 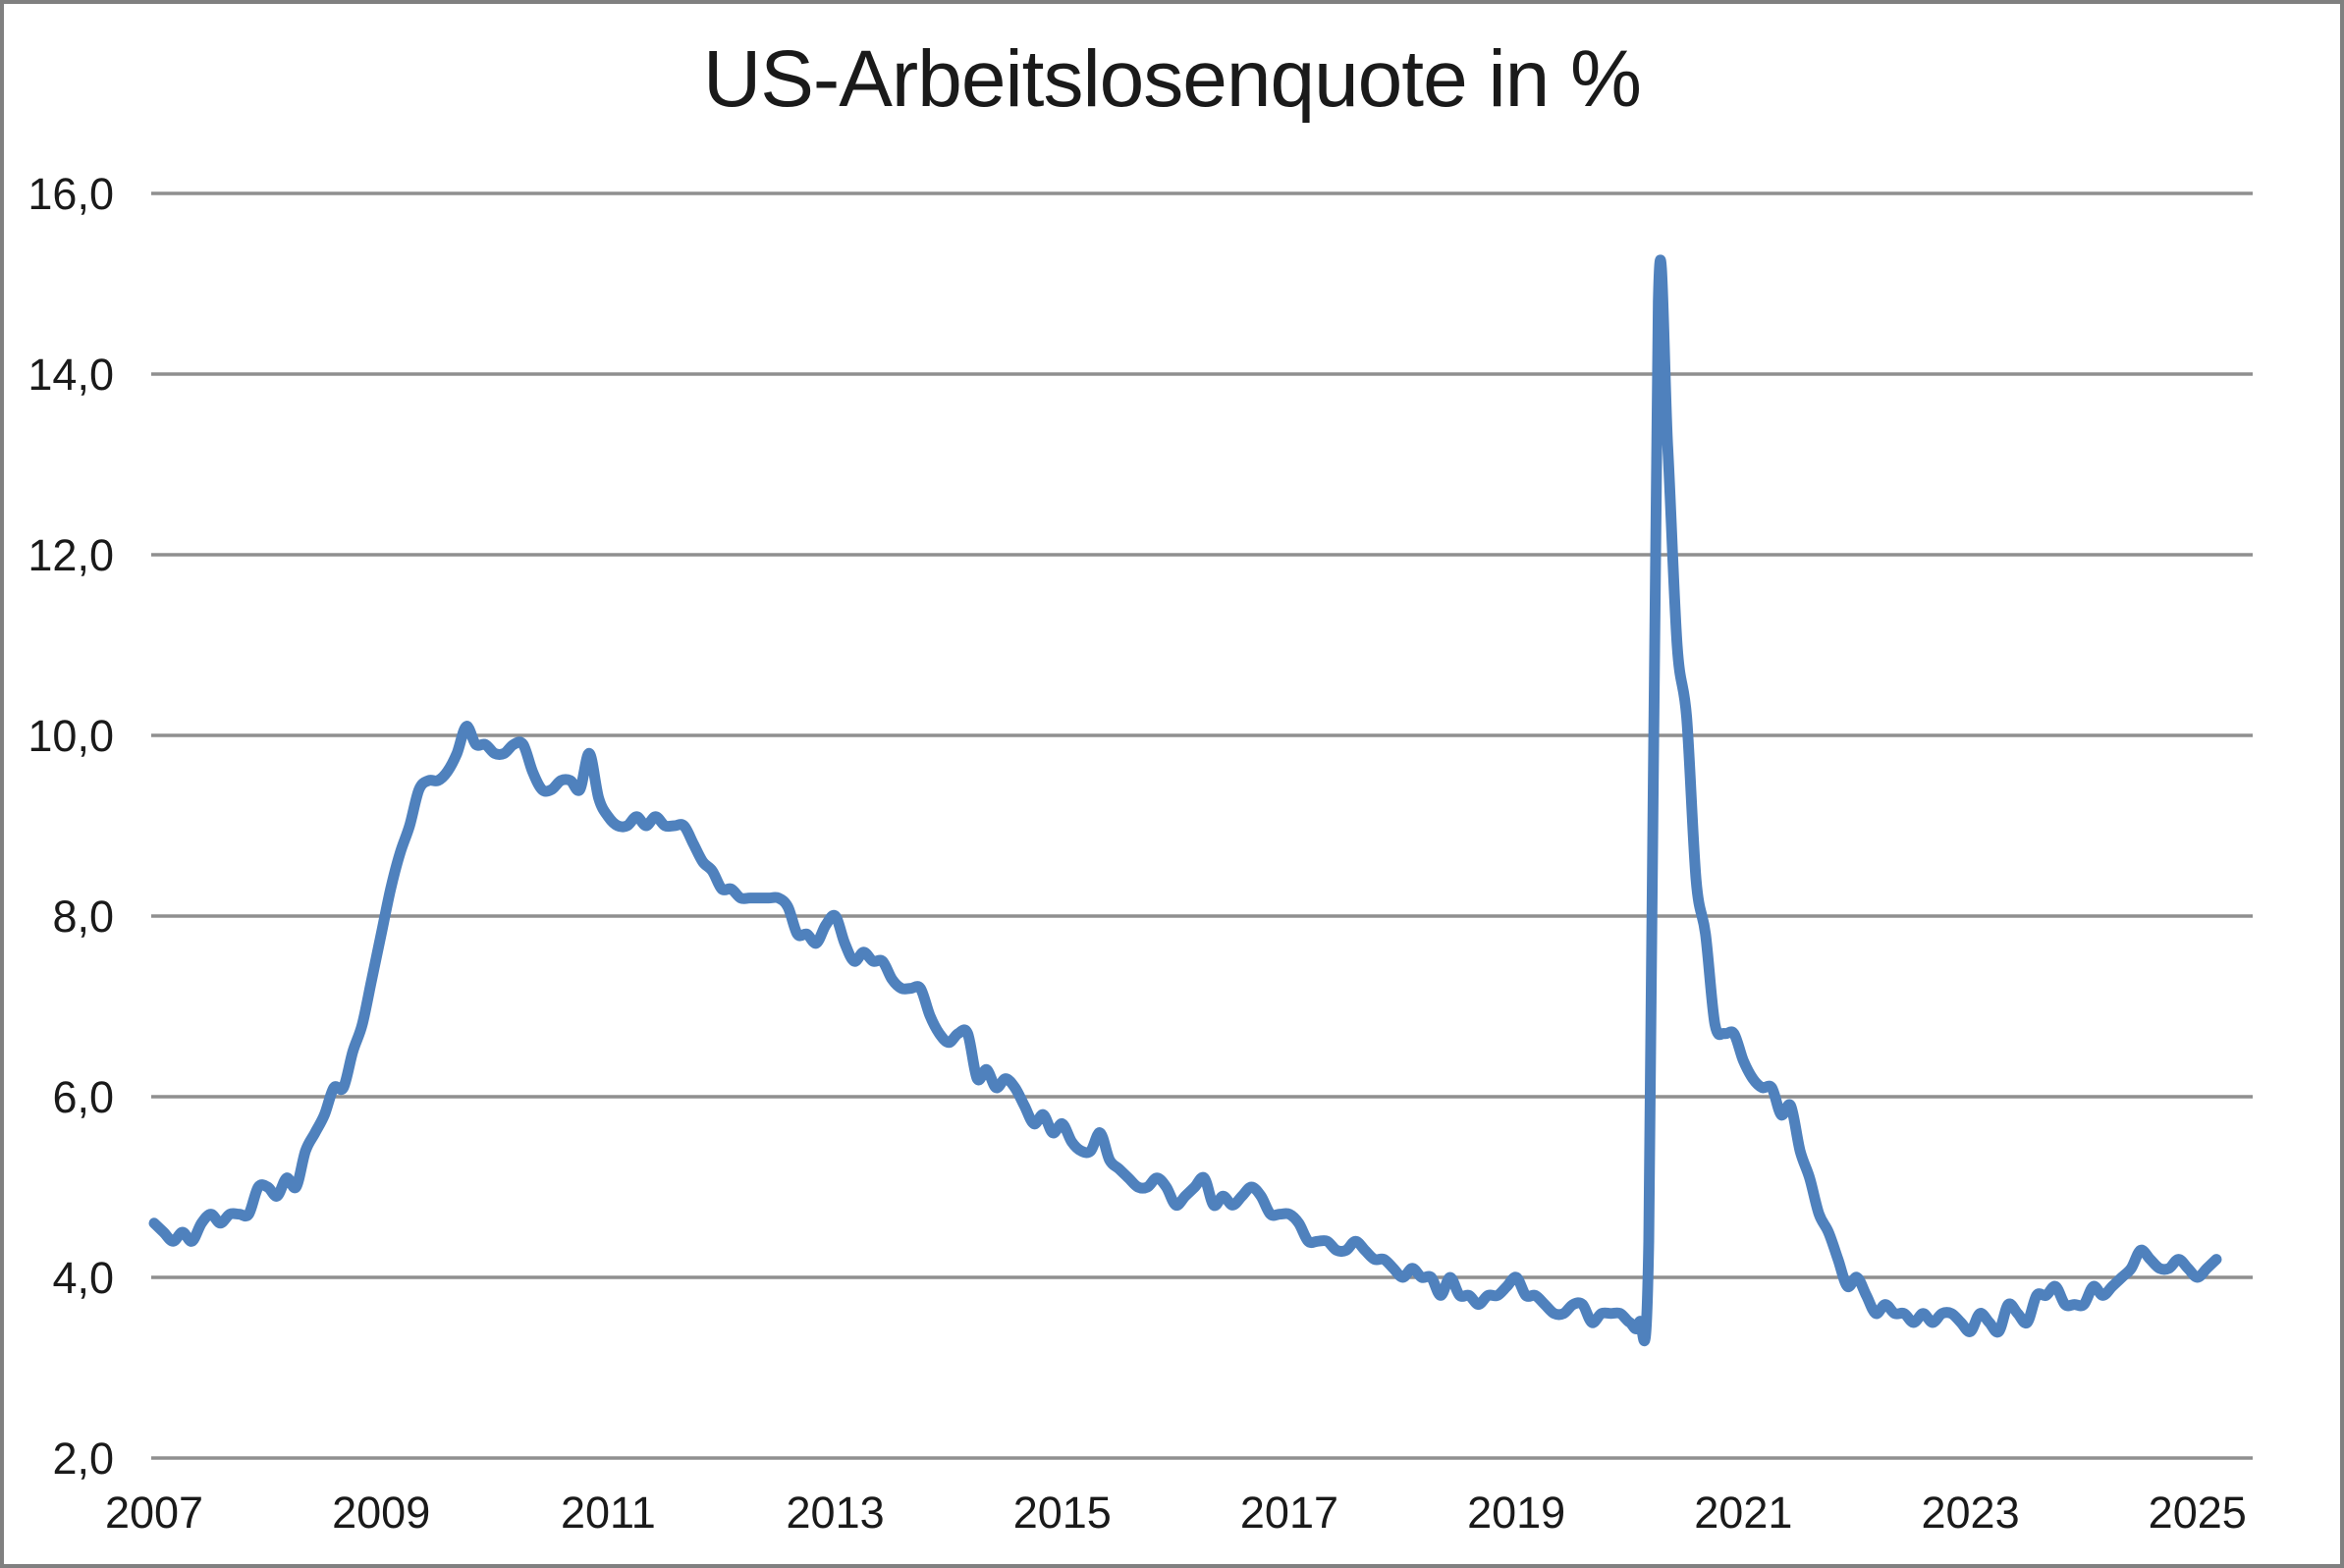 What do you see at coordinates (70, 194) in the screenshot?
I see `y-axis-tick-label: 16,0` at bounding box center [70, 194].